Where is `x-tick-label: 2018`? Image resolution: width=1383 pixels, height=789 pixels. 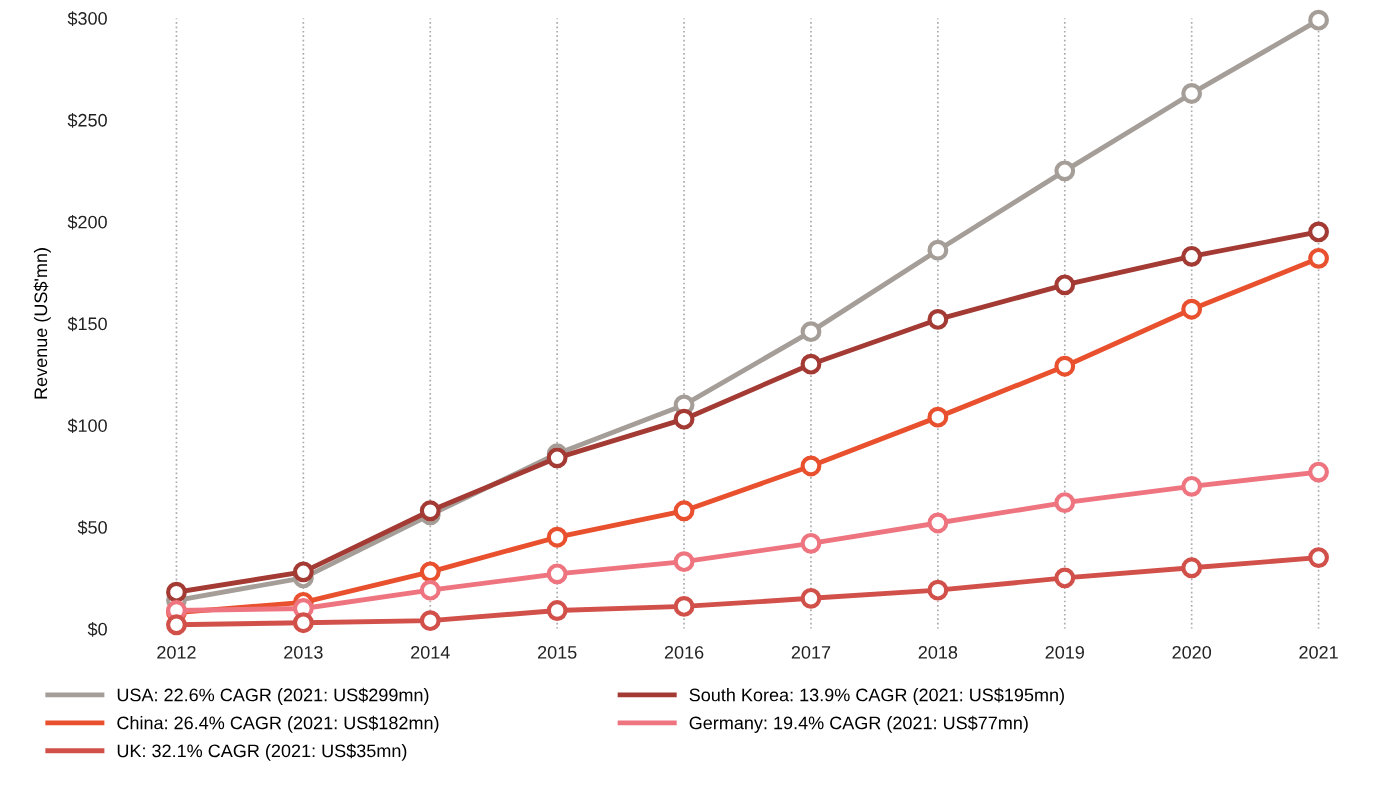 x-tick-label: 2018 is located at coordinates (938, 652).